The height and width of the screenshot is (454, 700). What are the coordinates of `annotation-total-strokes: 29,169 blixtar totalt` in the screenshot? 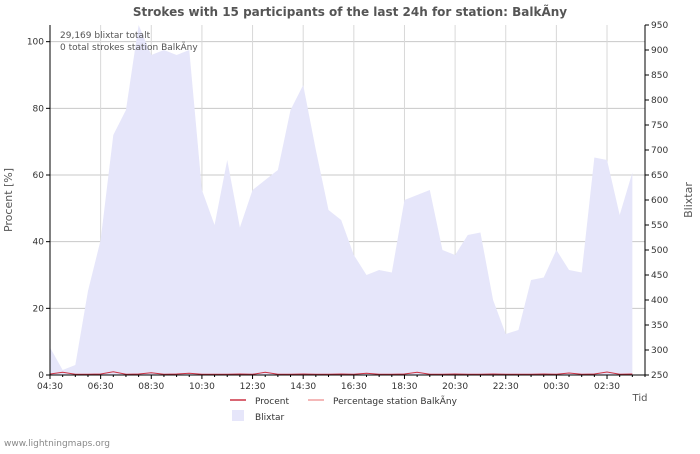 It's located at (105, 36).